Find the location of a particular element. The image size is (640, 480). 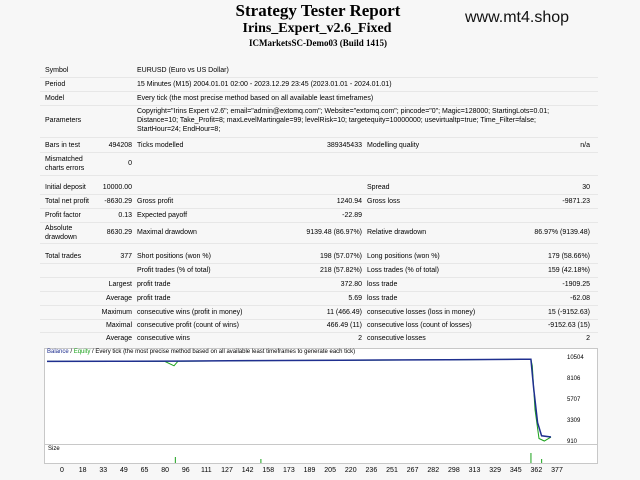

quality-value: n/a is located at coordinates (585, 145).